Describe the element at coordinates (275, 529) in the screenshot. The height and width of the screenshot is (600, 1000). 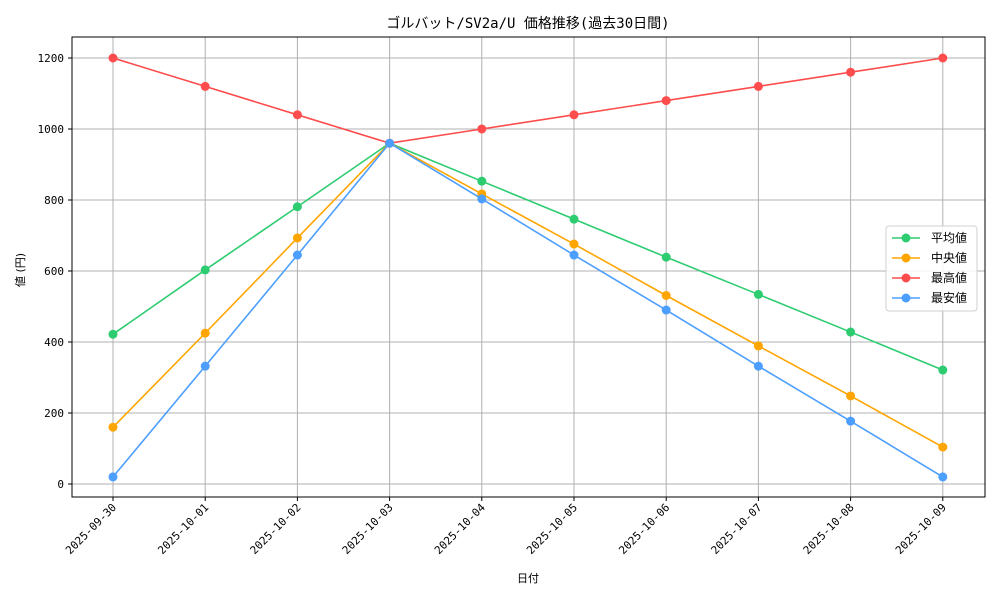
I see `x-tick-label: 2025-10-02` at that location.